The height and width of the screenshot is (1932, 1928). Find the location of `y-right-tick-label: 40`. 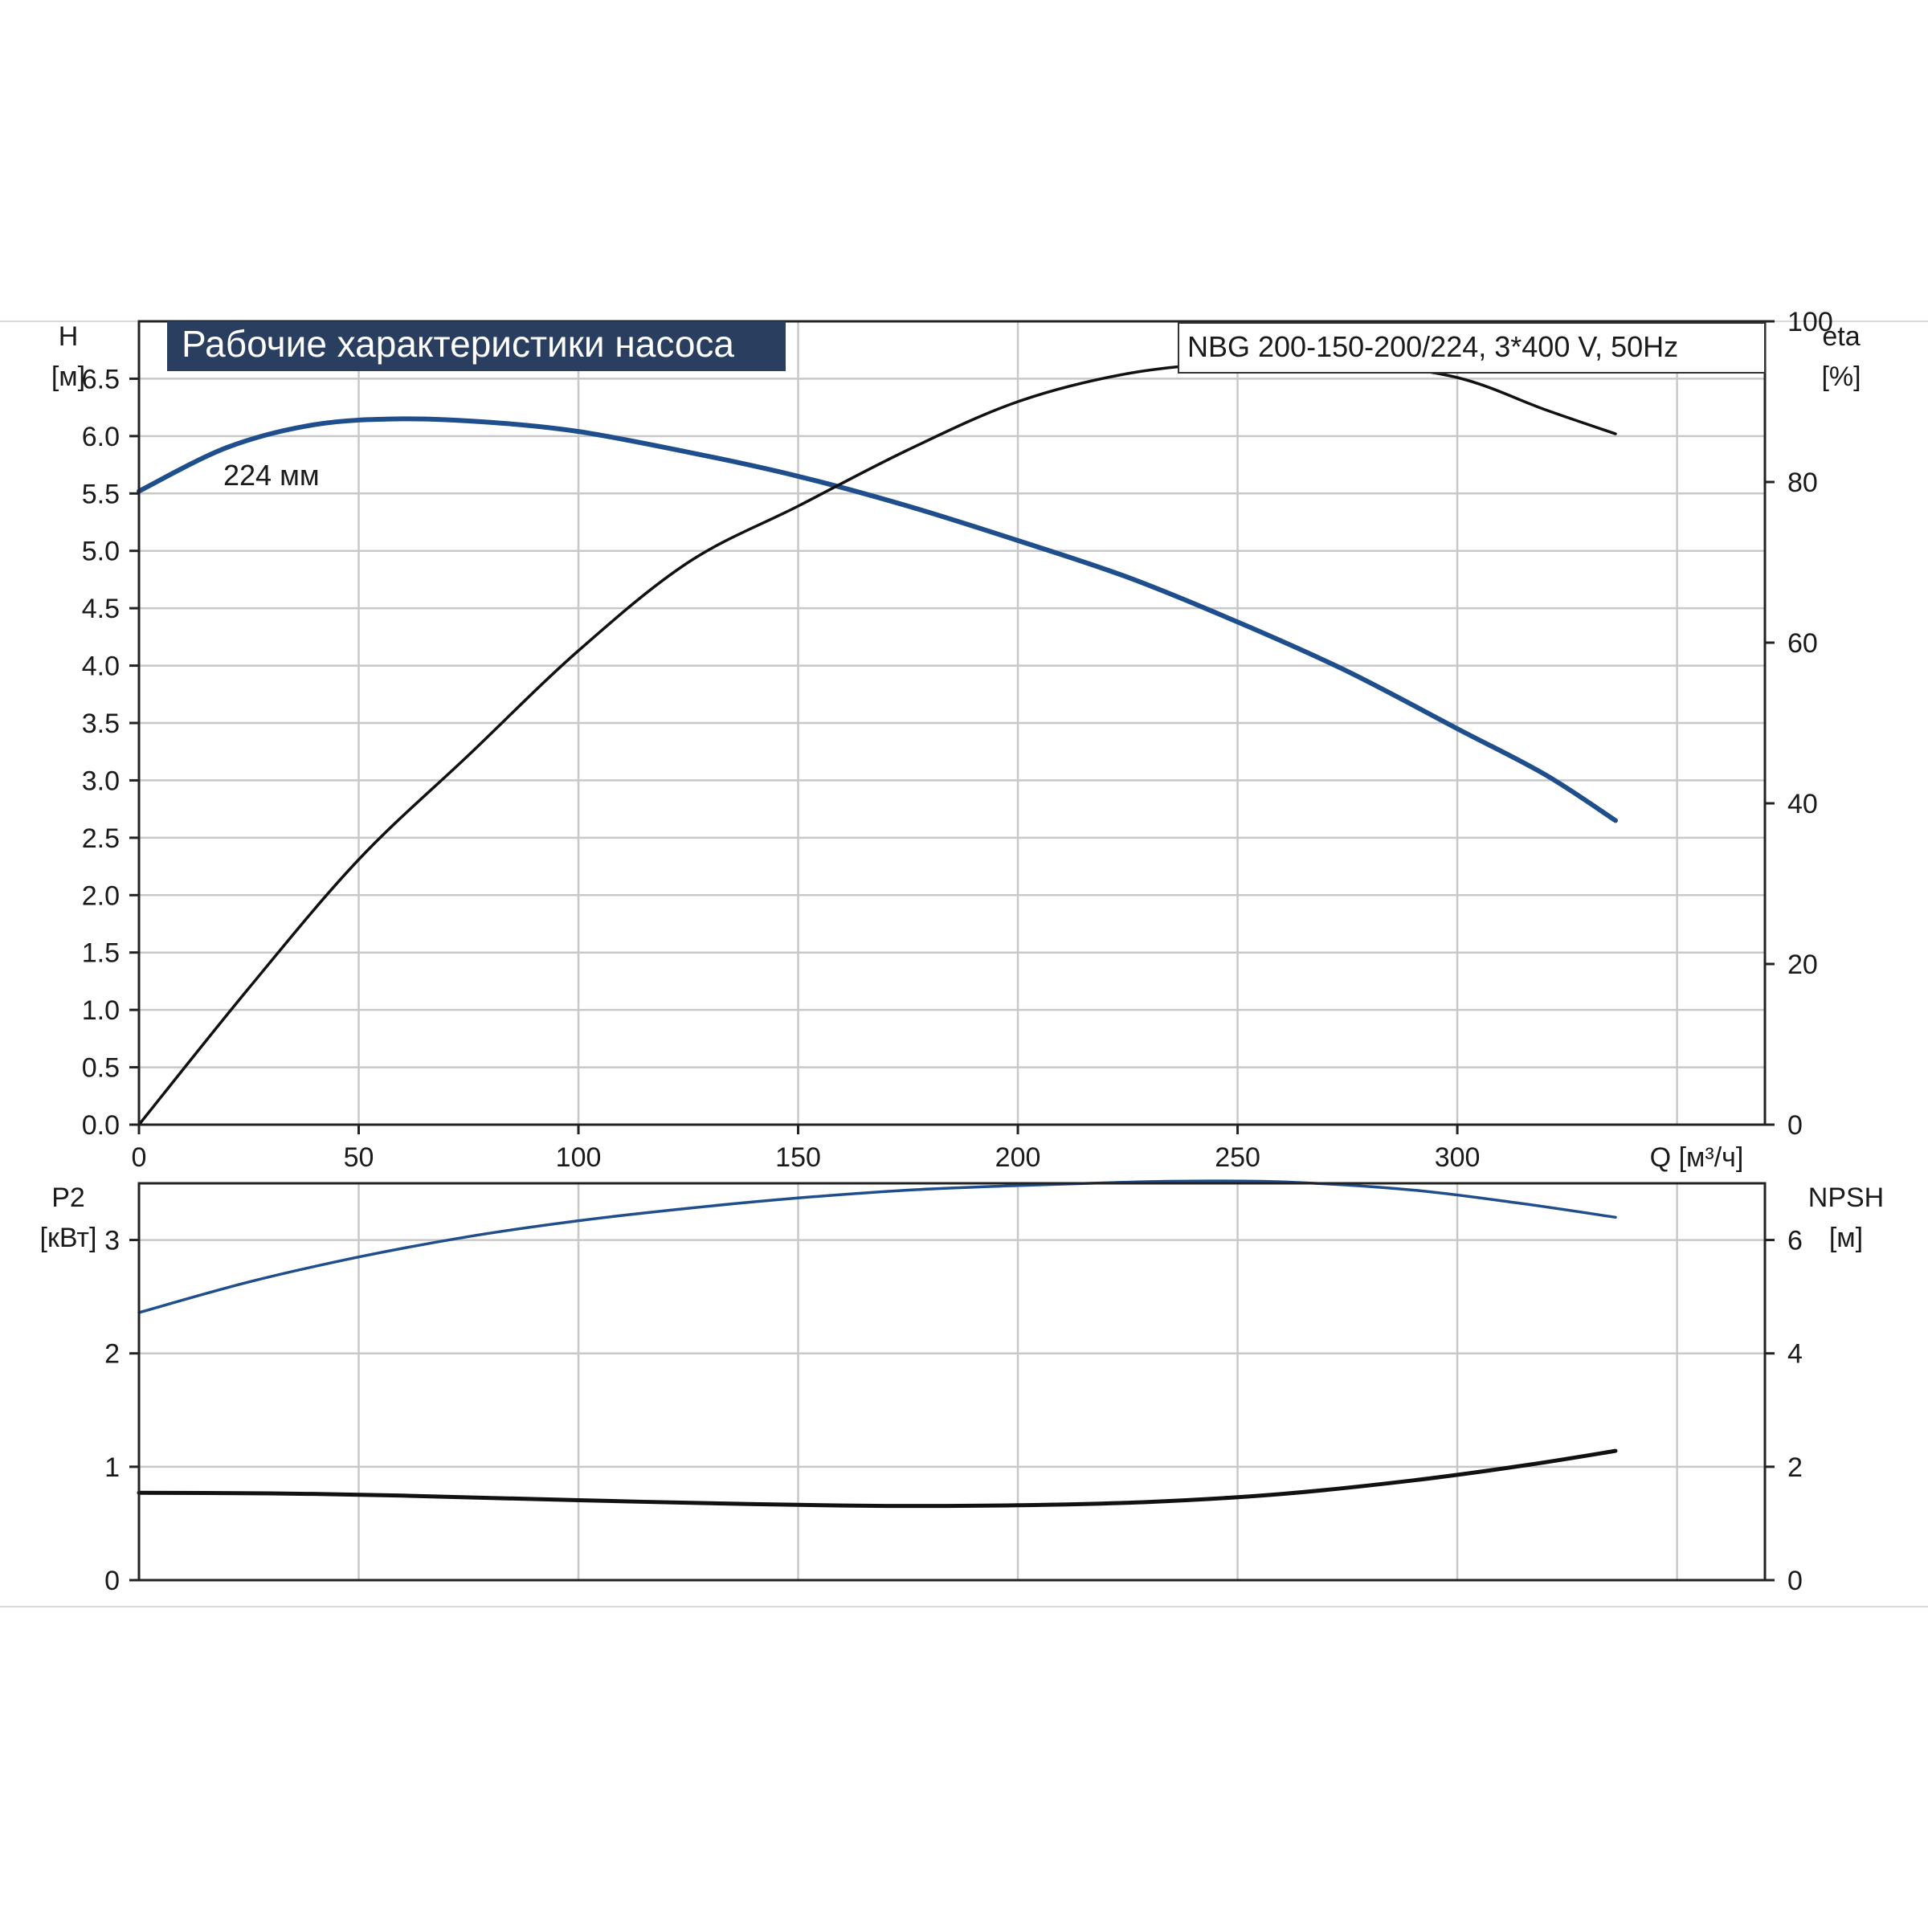

y-right-tick-label: 40 is located at coordinates (1802, 804).